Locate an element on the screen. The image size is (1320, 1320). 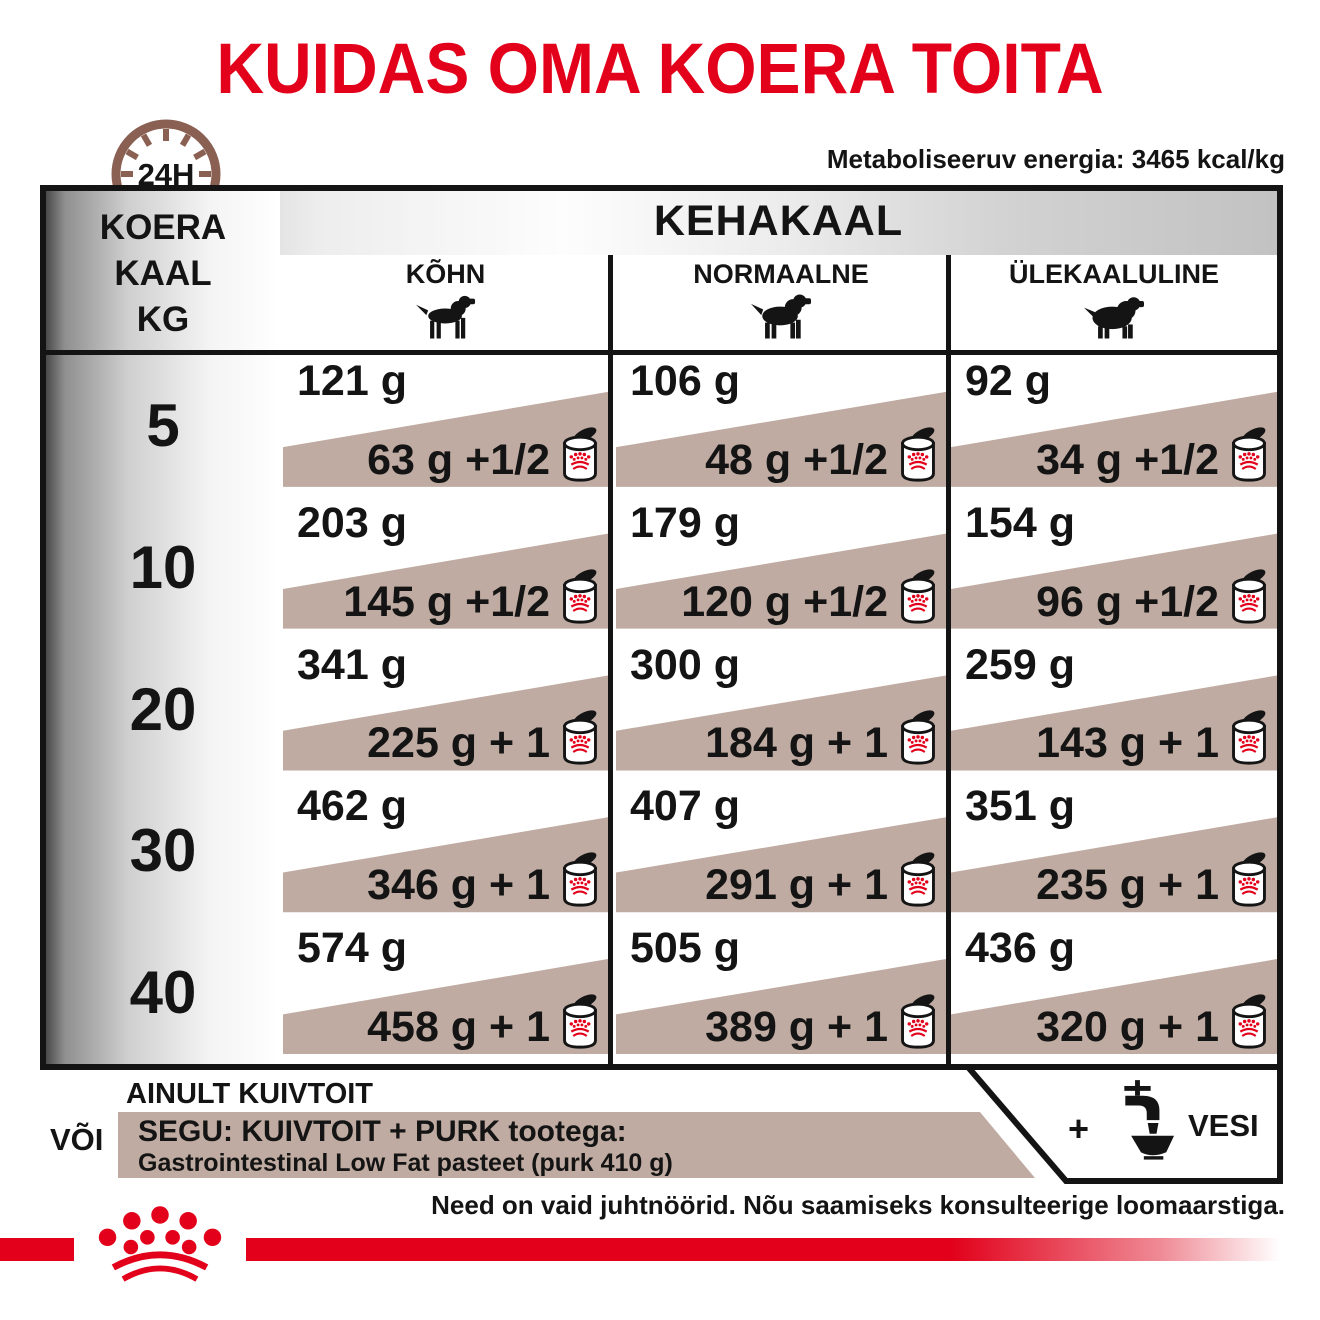
mix-amount: 34 g +1/2 is located at coordinates (1127, 459).